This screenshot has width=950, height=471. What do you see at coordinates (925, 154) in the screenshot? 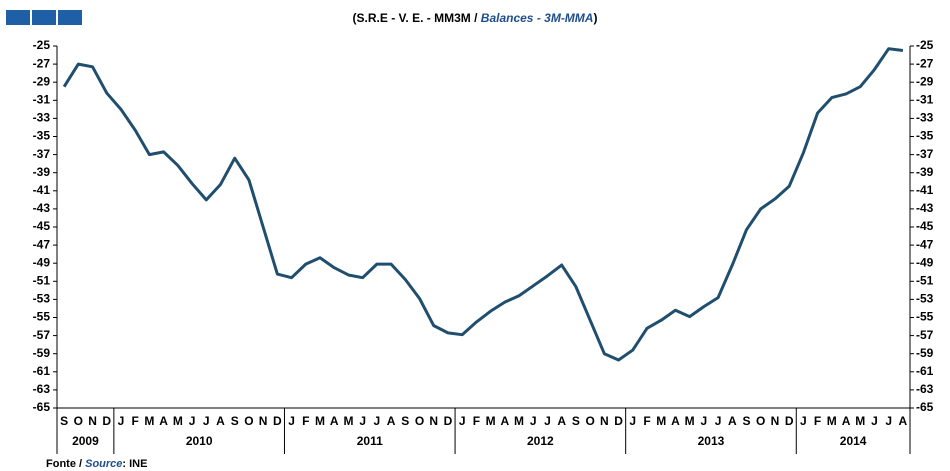
I see `y2-tick-label: -37` at bounding box center [925, 154].